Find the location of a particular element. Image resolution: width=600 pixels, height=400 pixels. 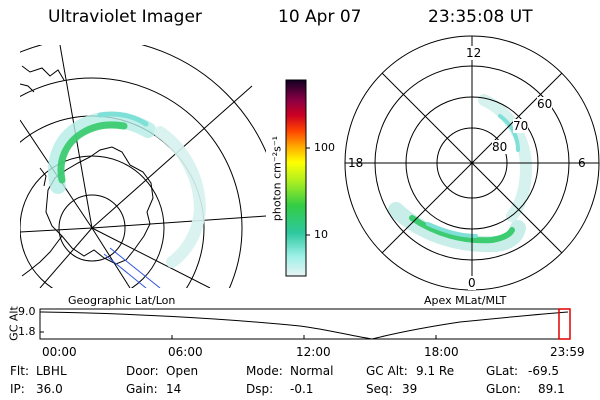

mlat-label-60: 60 is located at coordinates (545, 104).